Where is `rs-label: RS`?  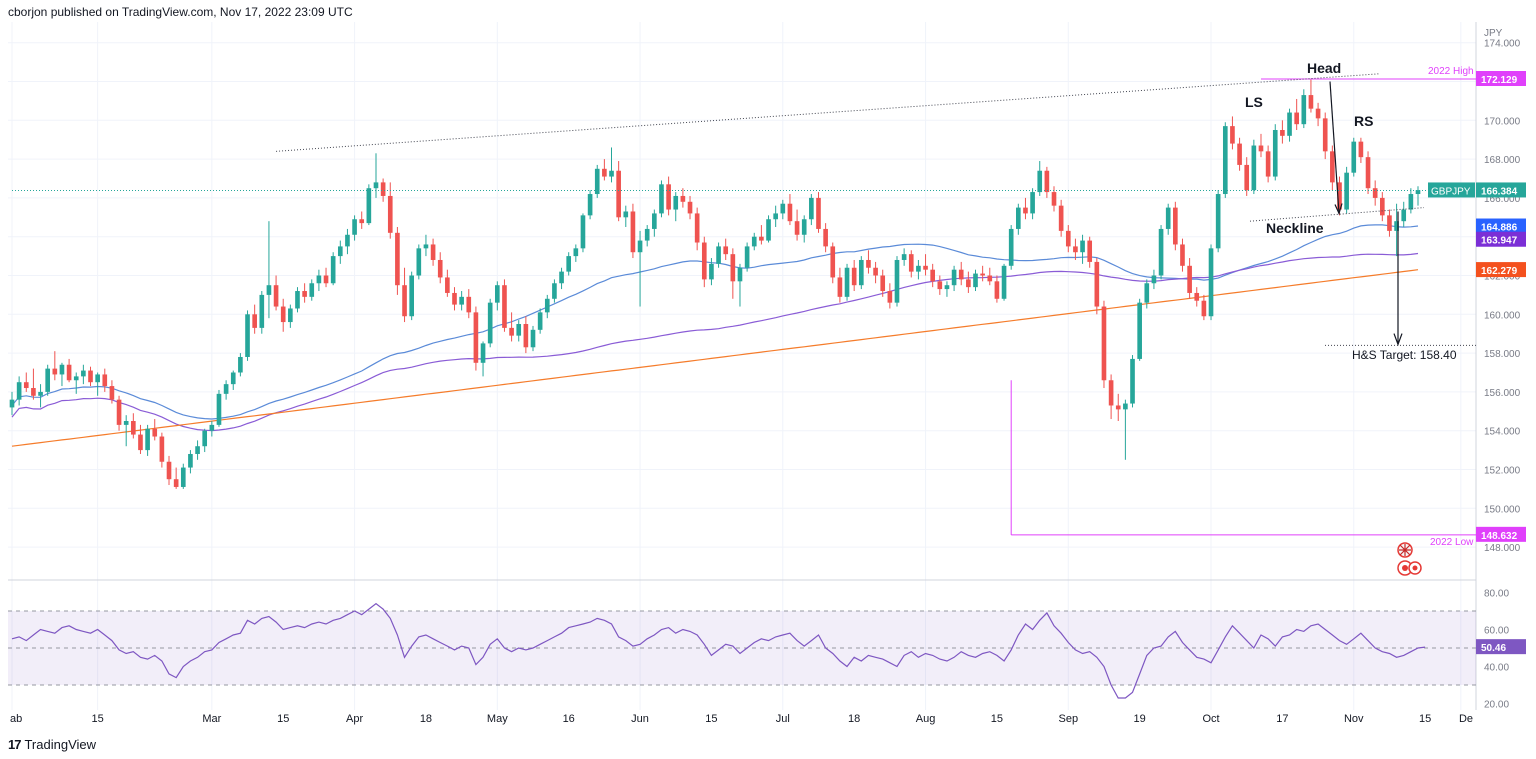 rs-label: RS is located at coordinates (1363, 121).